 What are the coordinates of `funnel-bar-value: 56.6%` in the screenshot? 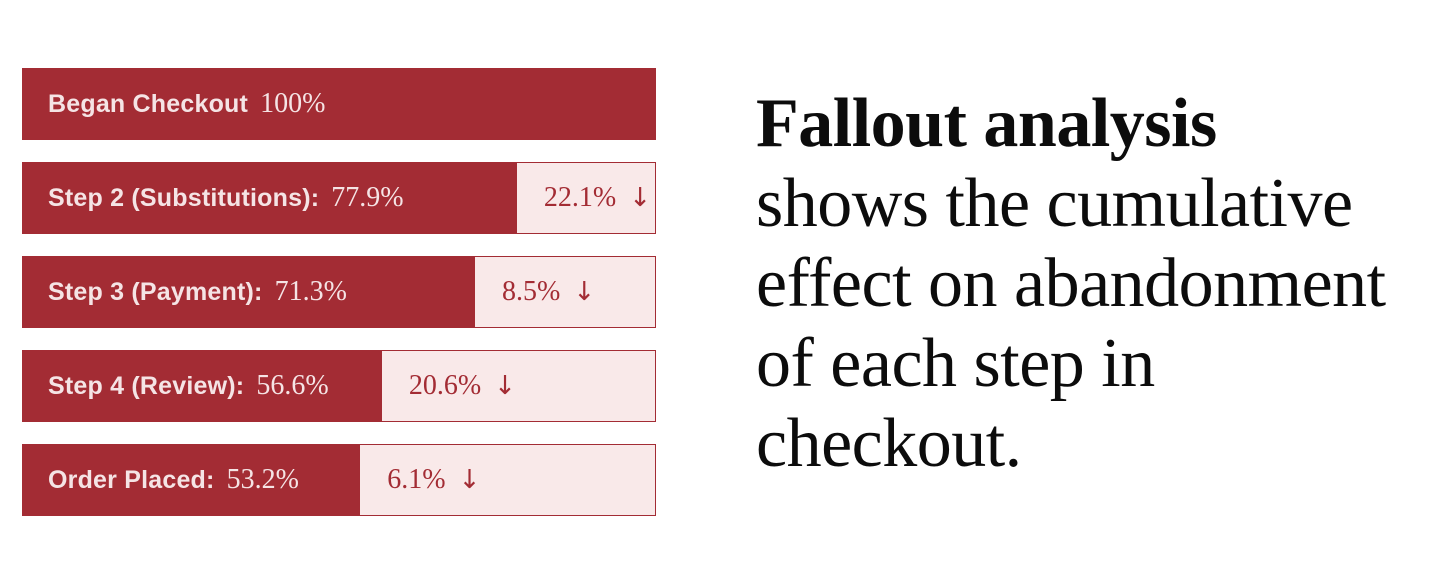 It's located at (292, 385).